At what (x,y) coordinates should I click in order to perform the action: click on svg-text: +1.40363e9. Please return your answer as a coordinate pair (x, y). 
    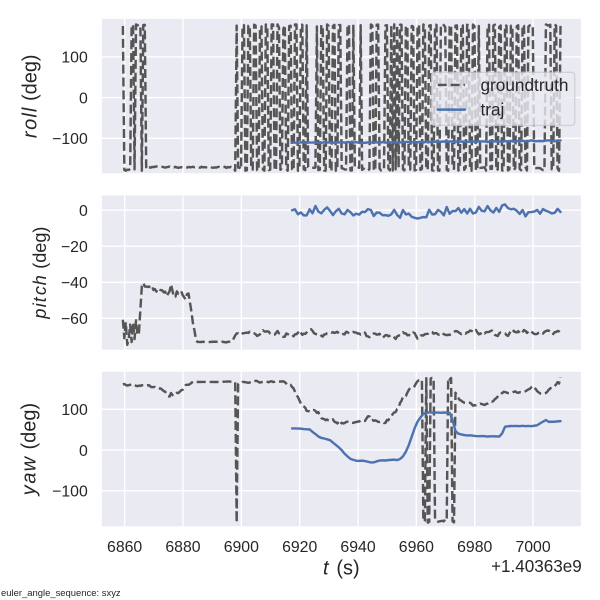
    Looking at the image, I should click on (536, 566).